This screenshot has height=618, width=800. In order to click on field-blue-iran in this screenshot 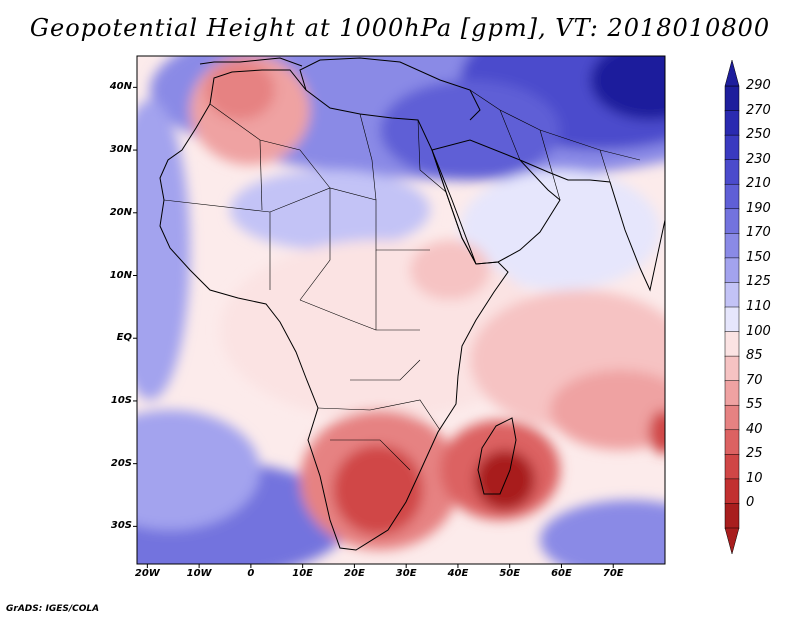, I will do `click(627, 88)`.